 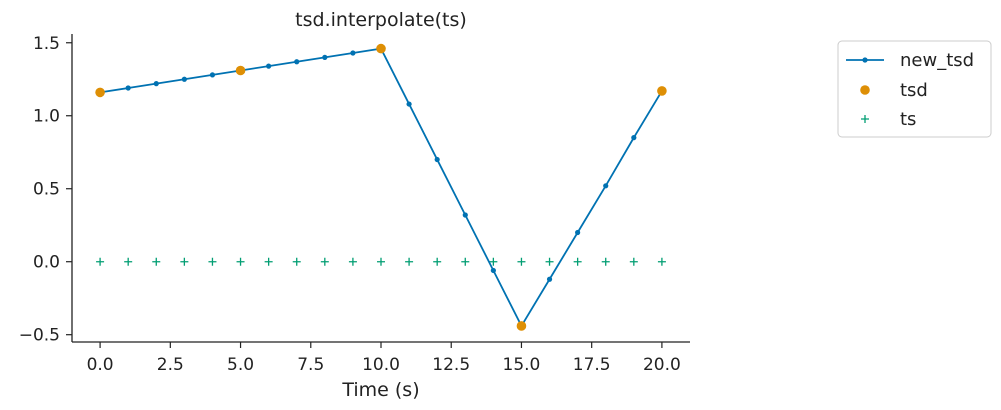 What do you see at coordinates (240, 365) in the screenshot?
I see `x-tick-label: 5.0` at bounding box center [240, 365].